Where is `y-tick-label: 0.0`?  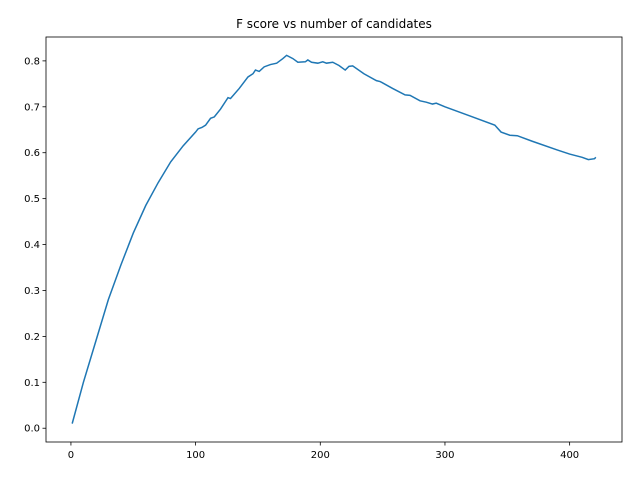 y-tick-label: 0.0 is located at coordinates (32, 429).